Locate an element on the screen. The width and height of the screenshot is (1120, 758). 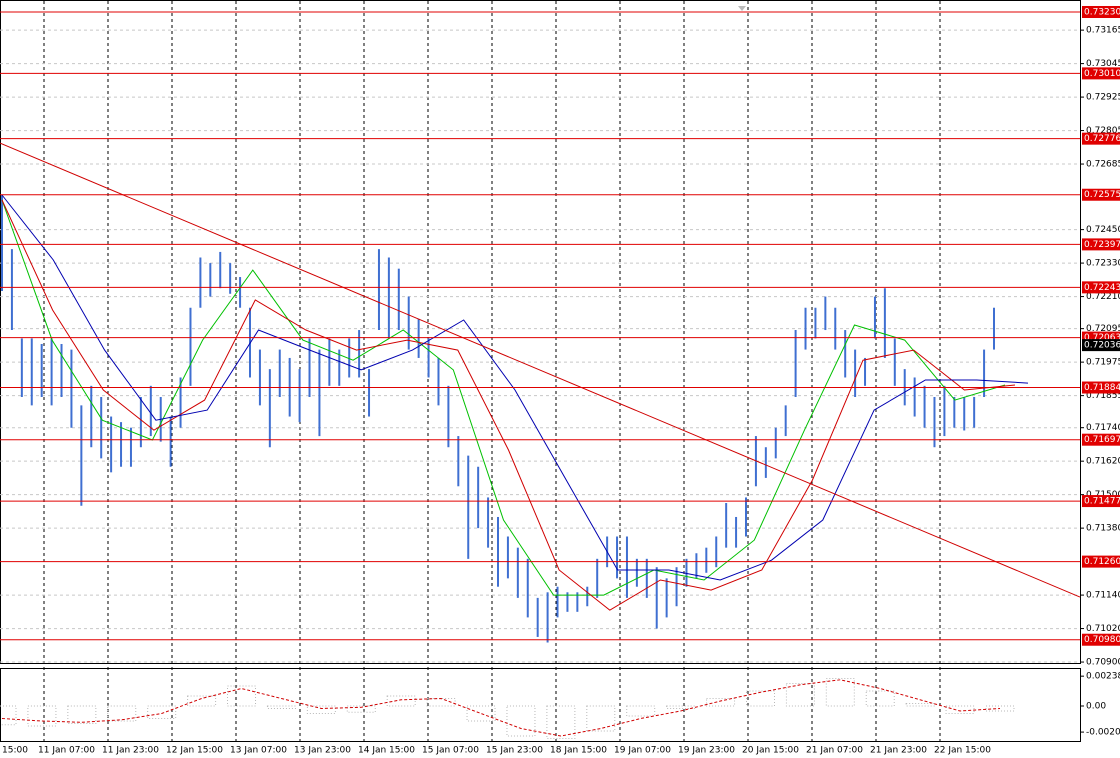
y-tick-label: 0.72330 is located at coordinates (1103, 264).